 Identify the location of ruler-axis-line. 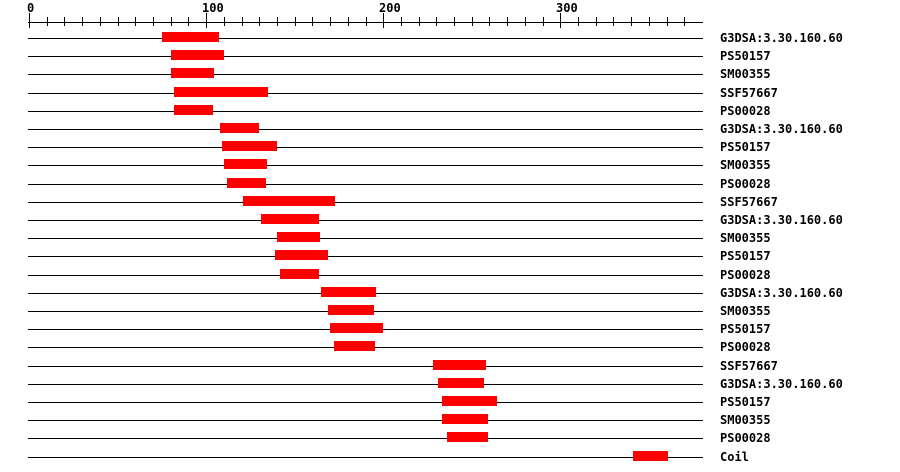
(365, 22).